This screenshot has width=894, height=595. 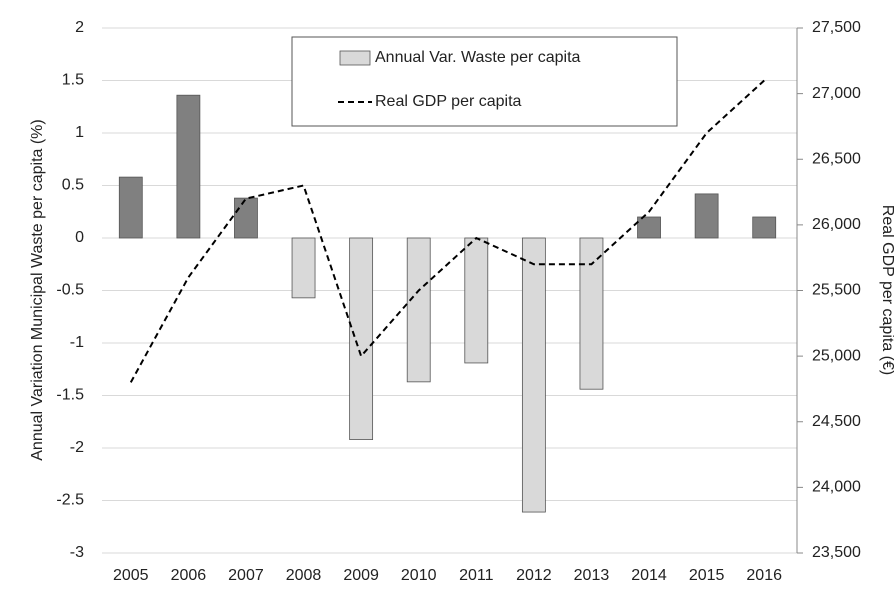 I want to click on x-tick-label: 2014, so click(x=649, y=575).